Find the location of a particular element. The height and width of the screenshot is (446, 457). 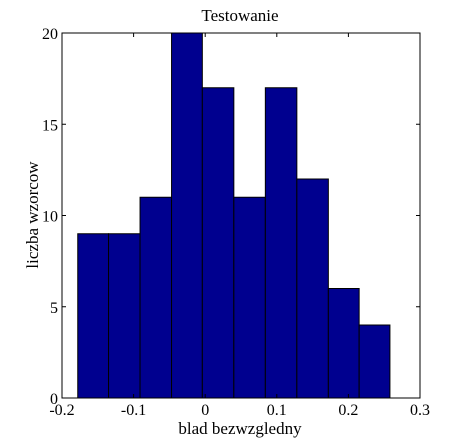

x-tick-label: 0.1 is located at coordinates (277, 410).